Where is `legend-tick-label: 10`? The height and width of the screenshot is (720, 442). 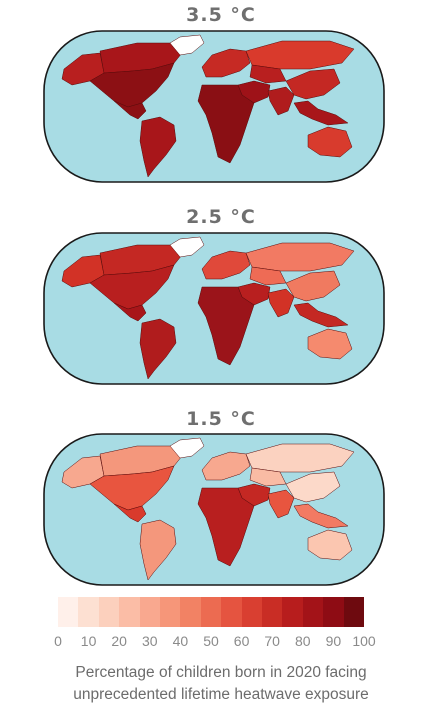
legend-tick-label: 10 is located at coordinates (88, 641).